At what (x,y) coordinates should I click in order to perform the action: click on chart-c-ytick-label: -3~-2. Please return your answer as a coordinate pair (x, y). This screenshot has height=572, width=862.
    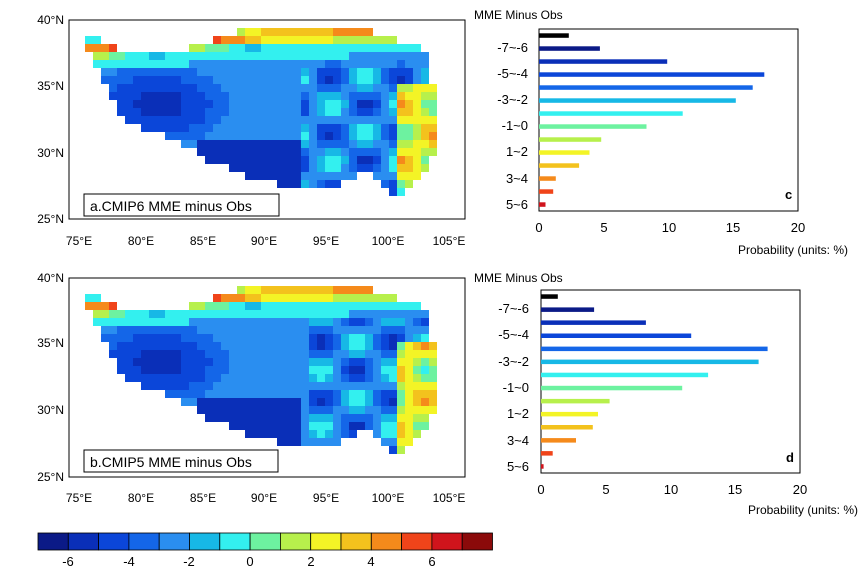
    Looking at the image, I should click on (512, 99).